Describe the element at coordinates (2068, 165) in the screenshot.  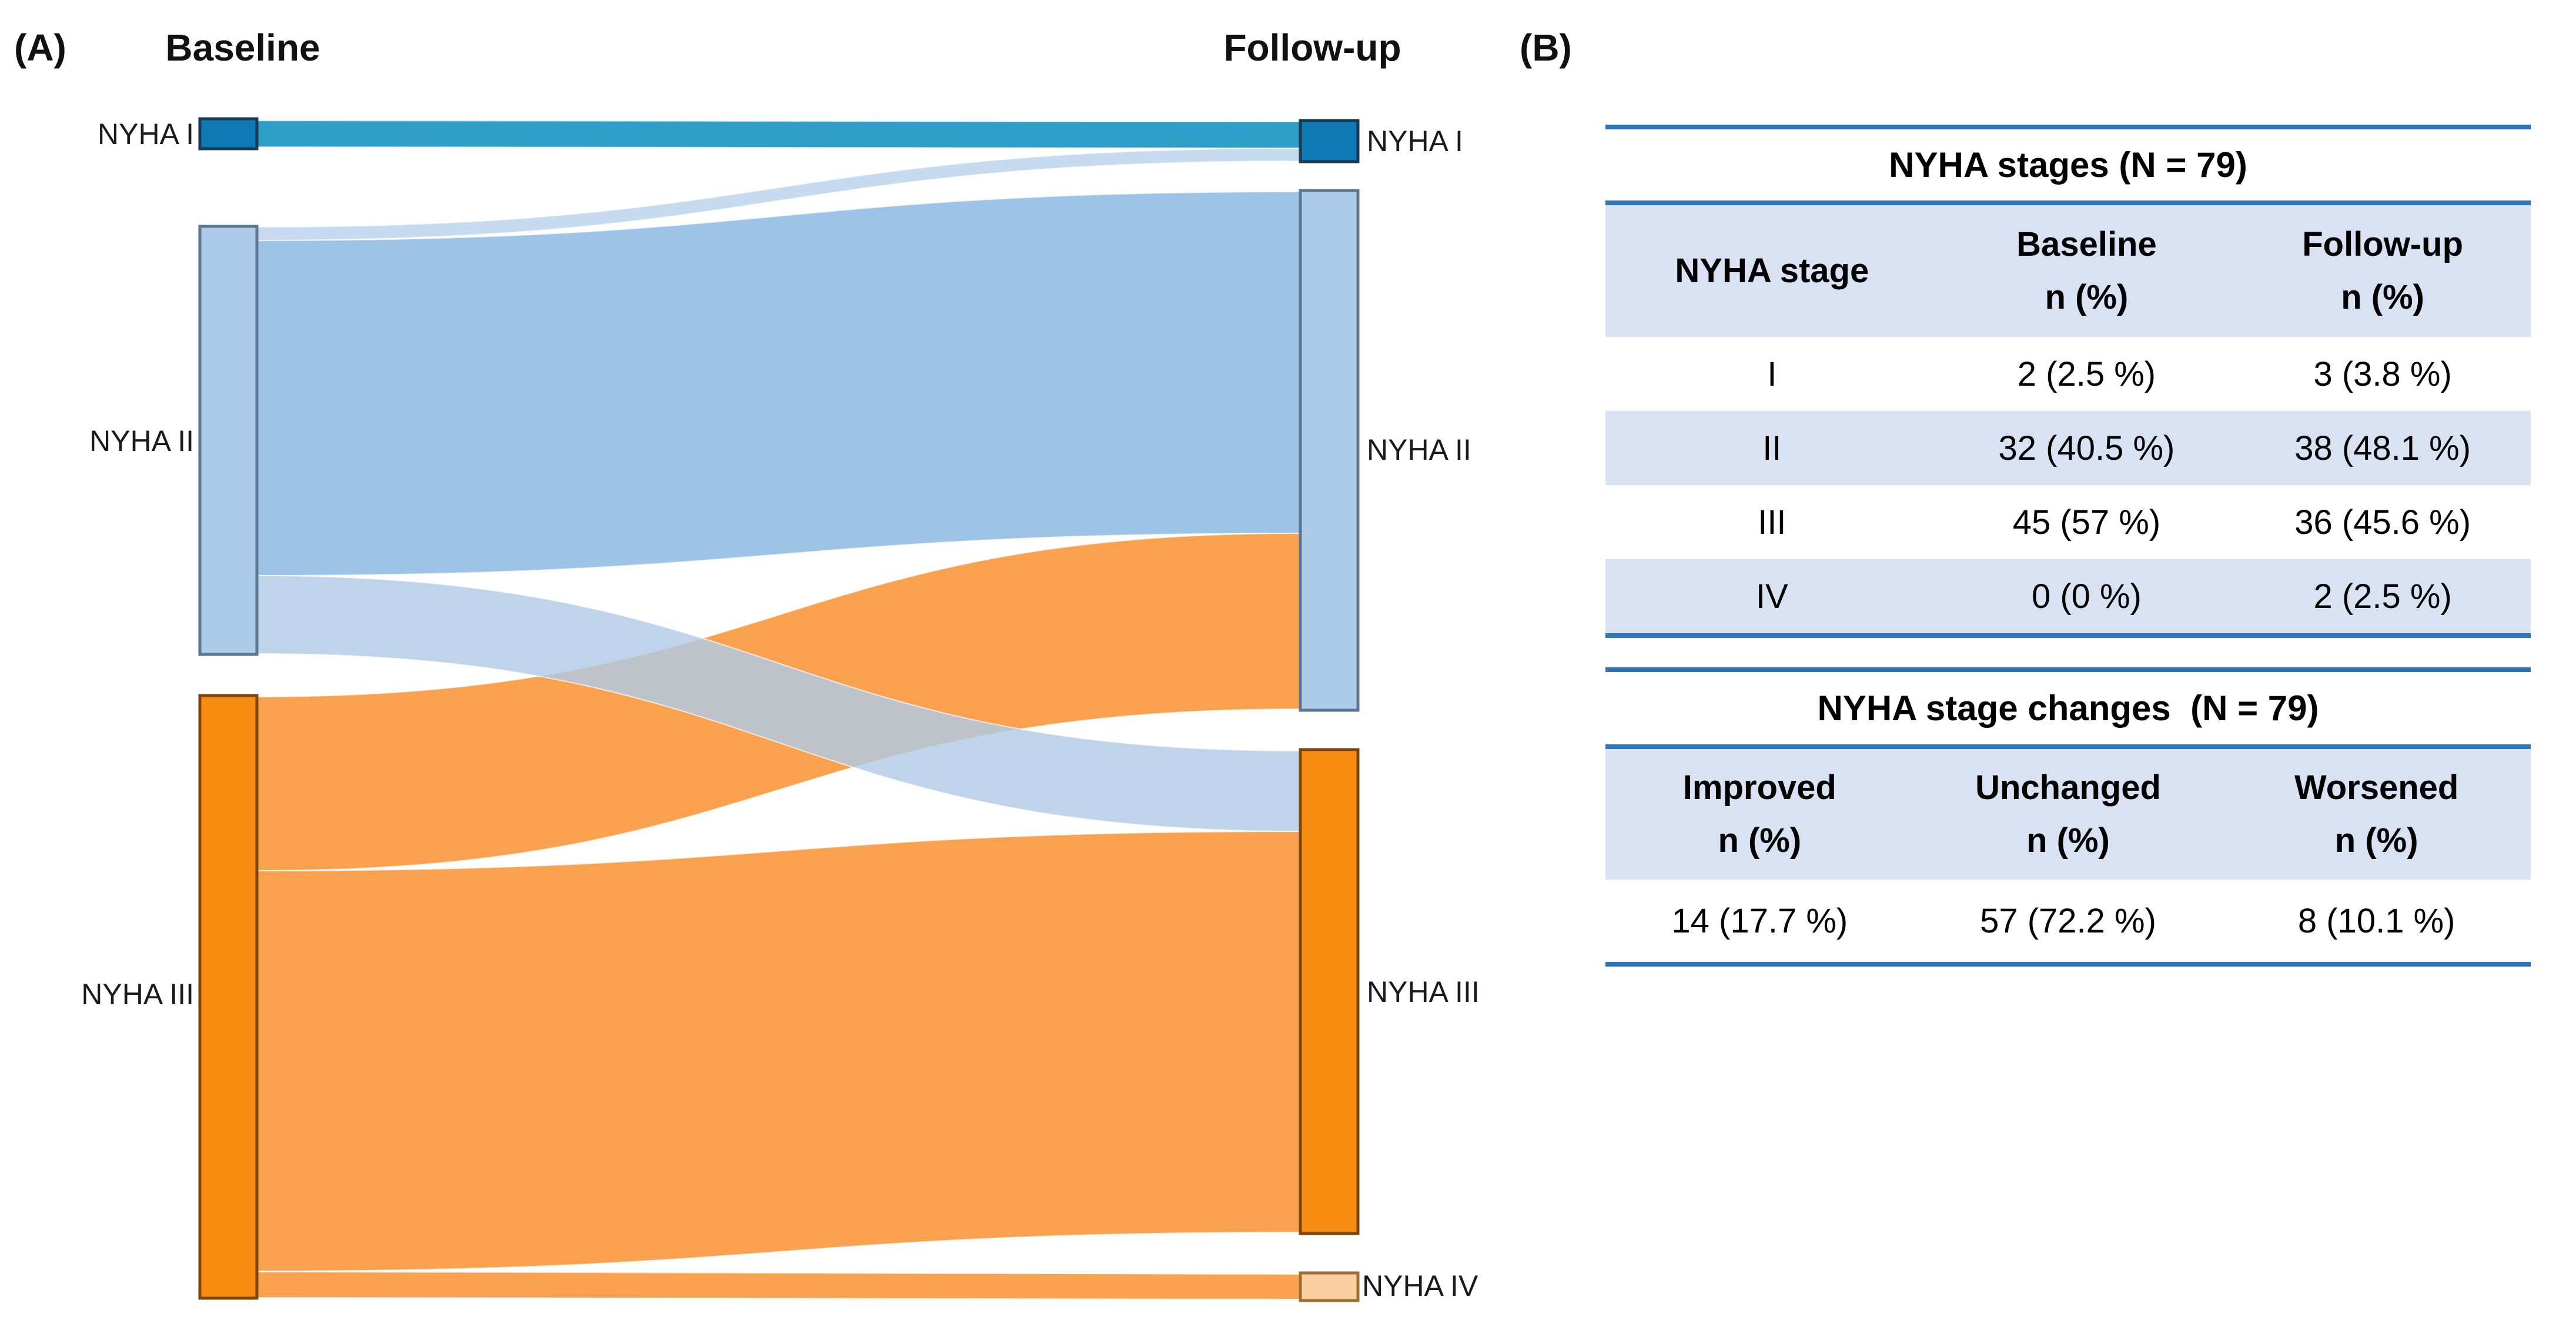
I see `stages-table-title: NYHA stages (N = 79)` at that location.